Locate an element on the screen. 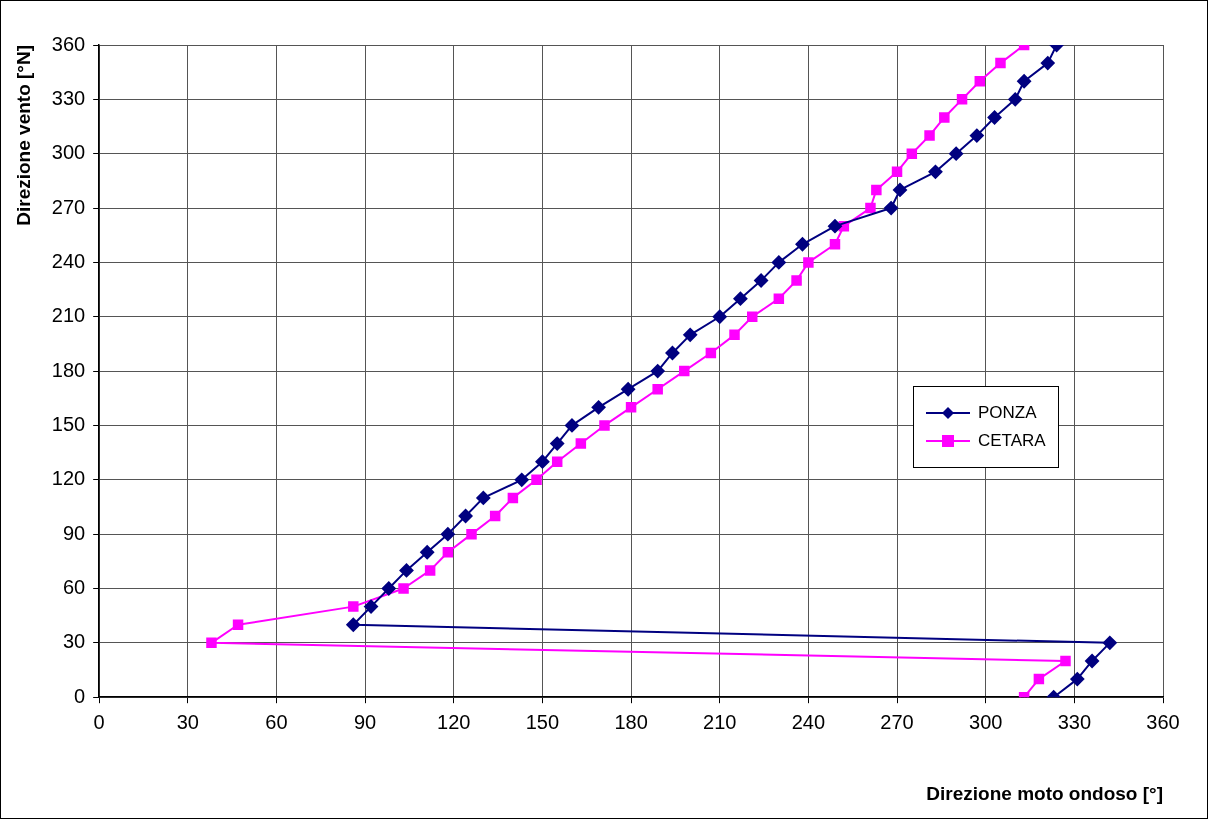  y-tick-label: 120 is located at coordinates (68, 478).